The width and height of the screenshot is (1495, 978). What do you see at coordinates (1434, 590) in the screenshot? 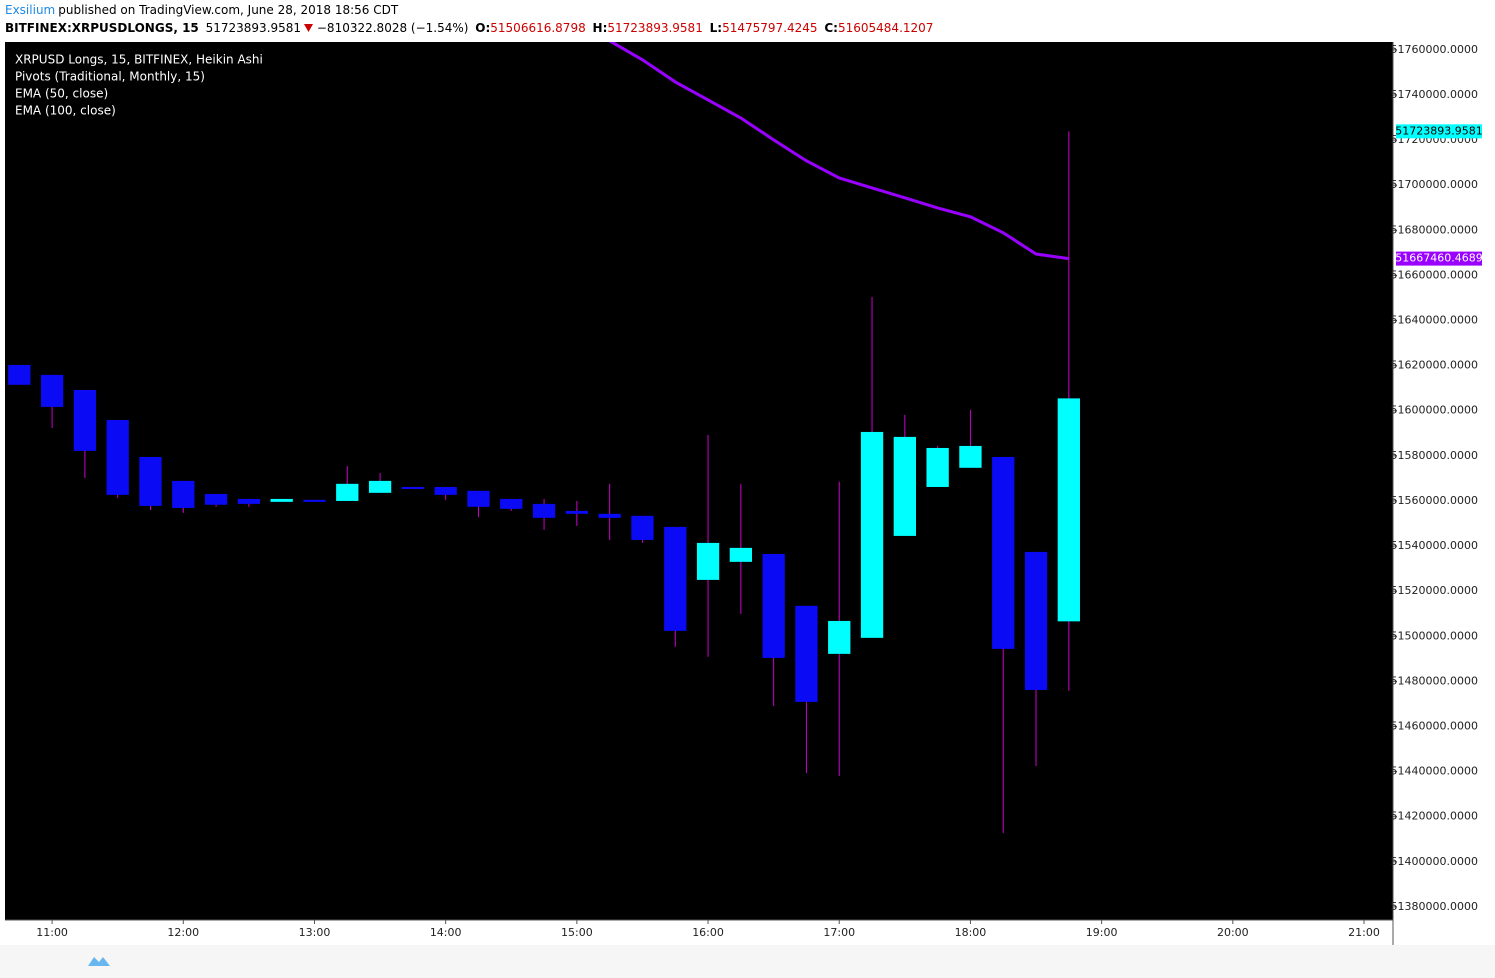
I see `y-tick-label: 51520000.0000` at bounding box center [1434, 590].